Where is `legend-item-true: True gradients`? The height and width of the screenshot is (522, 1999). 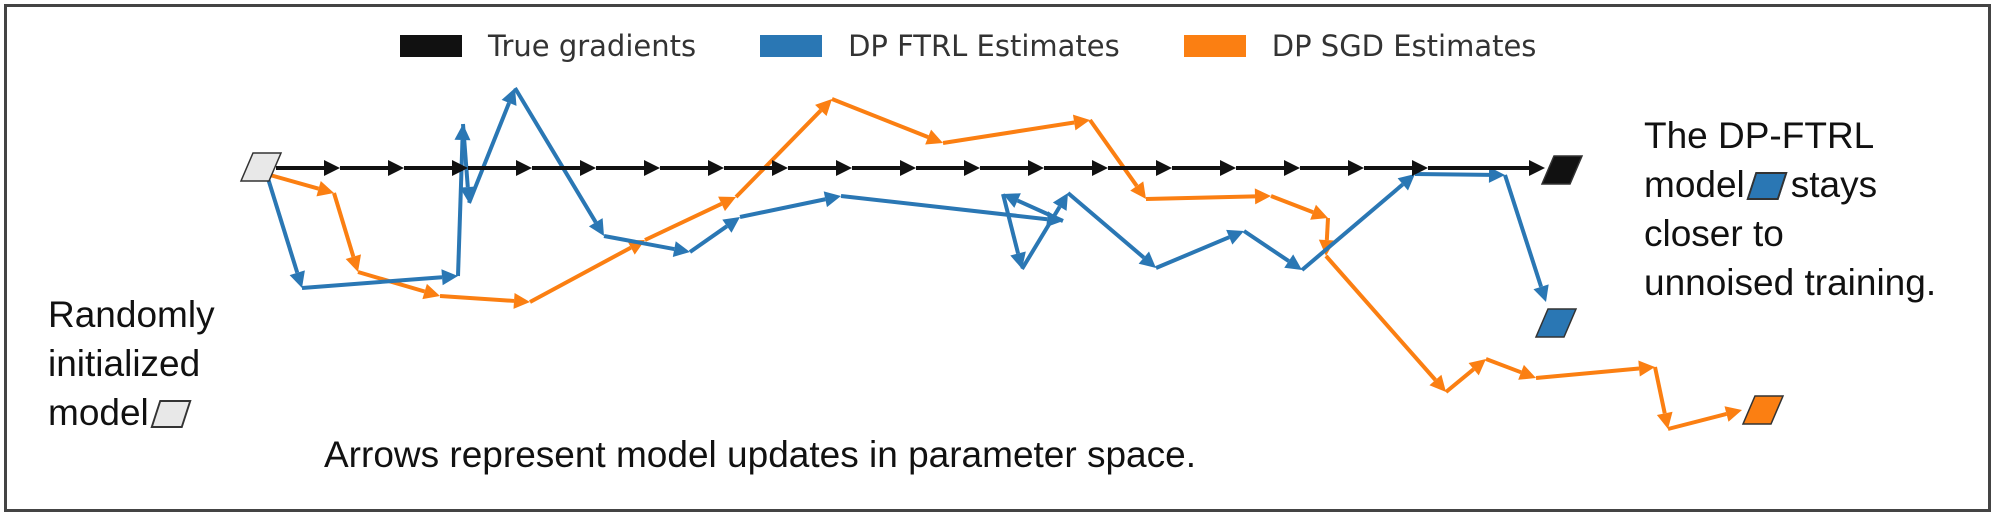
legend-item-true: True gradients is located at coordinates (548, 46).